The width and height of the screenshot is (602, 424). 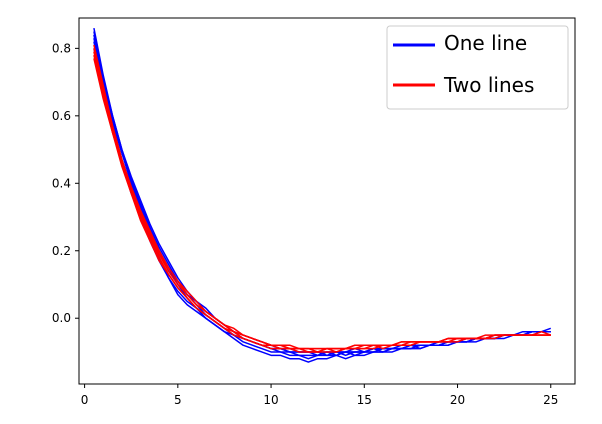 What do you see at coordinates (61, 251) in the screenshot?
I see `y-tick-label: 0.2` at bounding box center [61, 251].